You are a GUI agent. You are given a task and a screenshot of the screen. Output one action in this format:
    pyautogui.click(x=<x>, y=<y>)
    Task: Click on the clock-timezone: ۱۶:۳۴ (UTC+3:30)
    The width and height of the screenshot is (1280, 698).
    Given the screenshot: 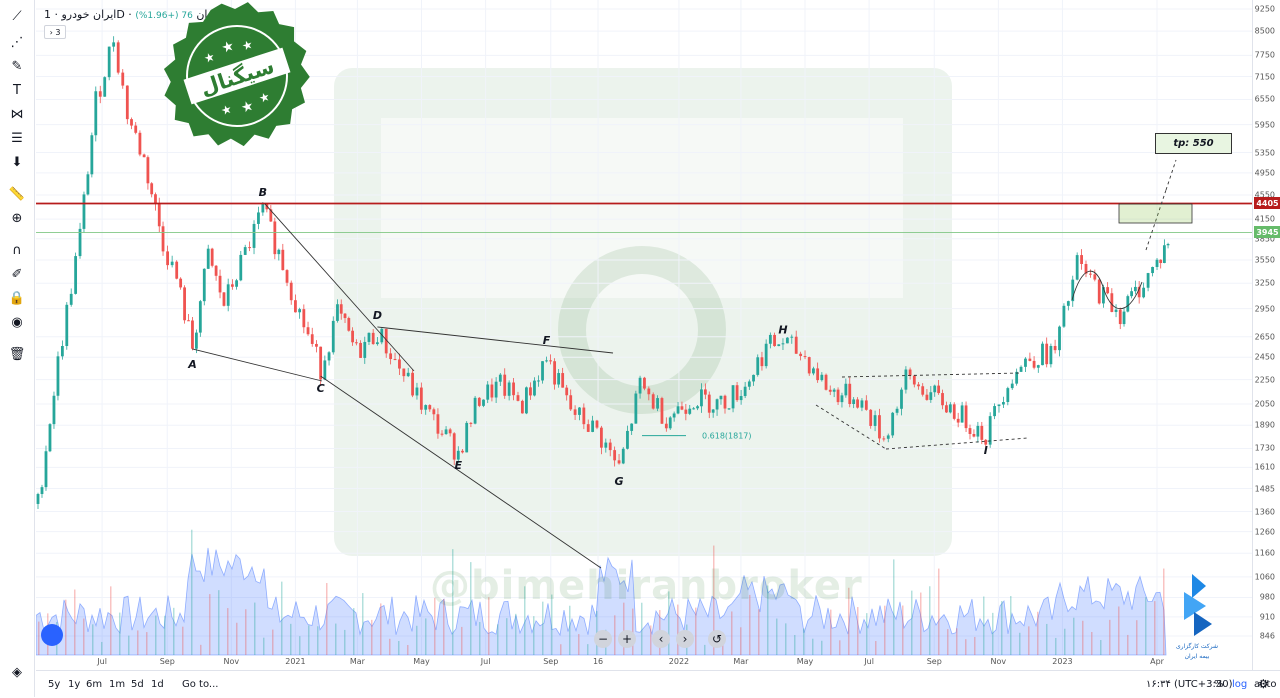 What is the action you would take?
    pyautogui.click(x=1189, y=684)
    